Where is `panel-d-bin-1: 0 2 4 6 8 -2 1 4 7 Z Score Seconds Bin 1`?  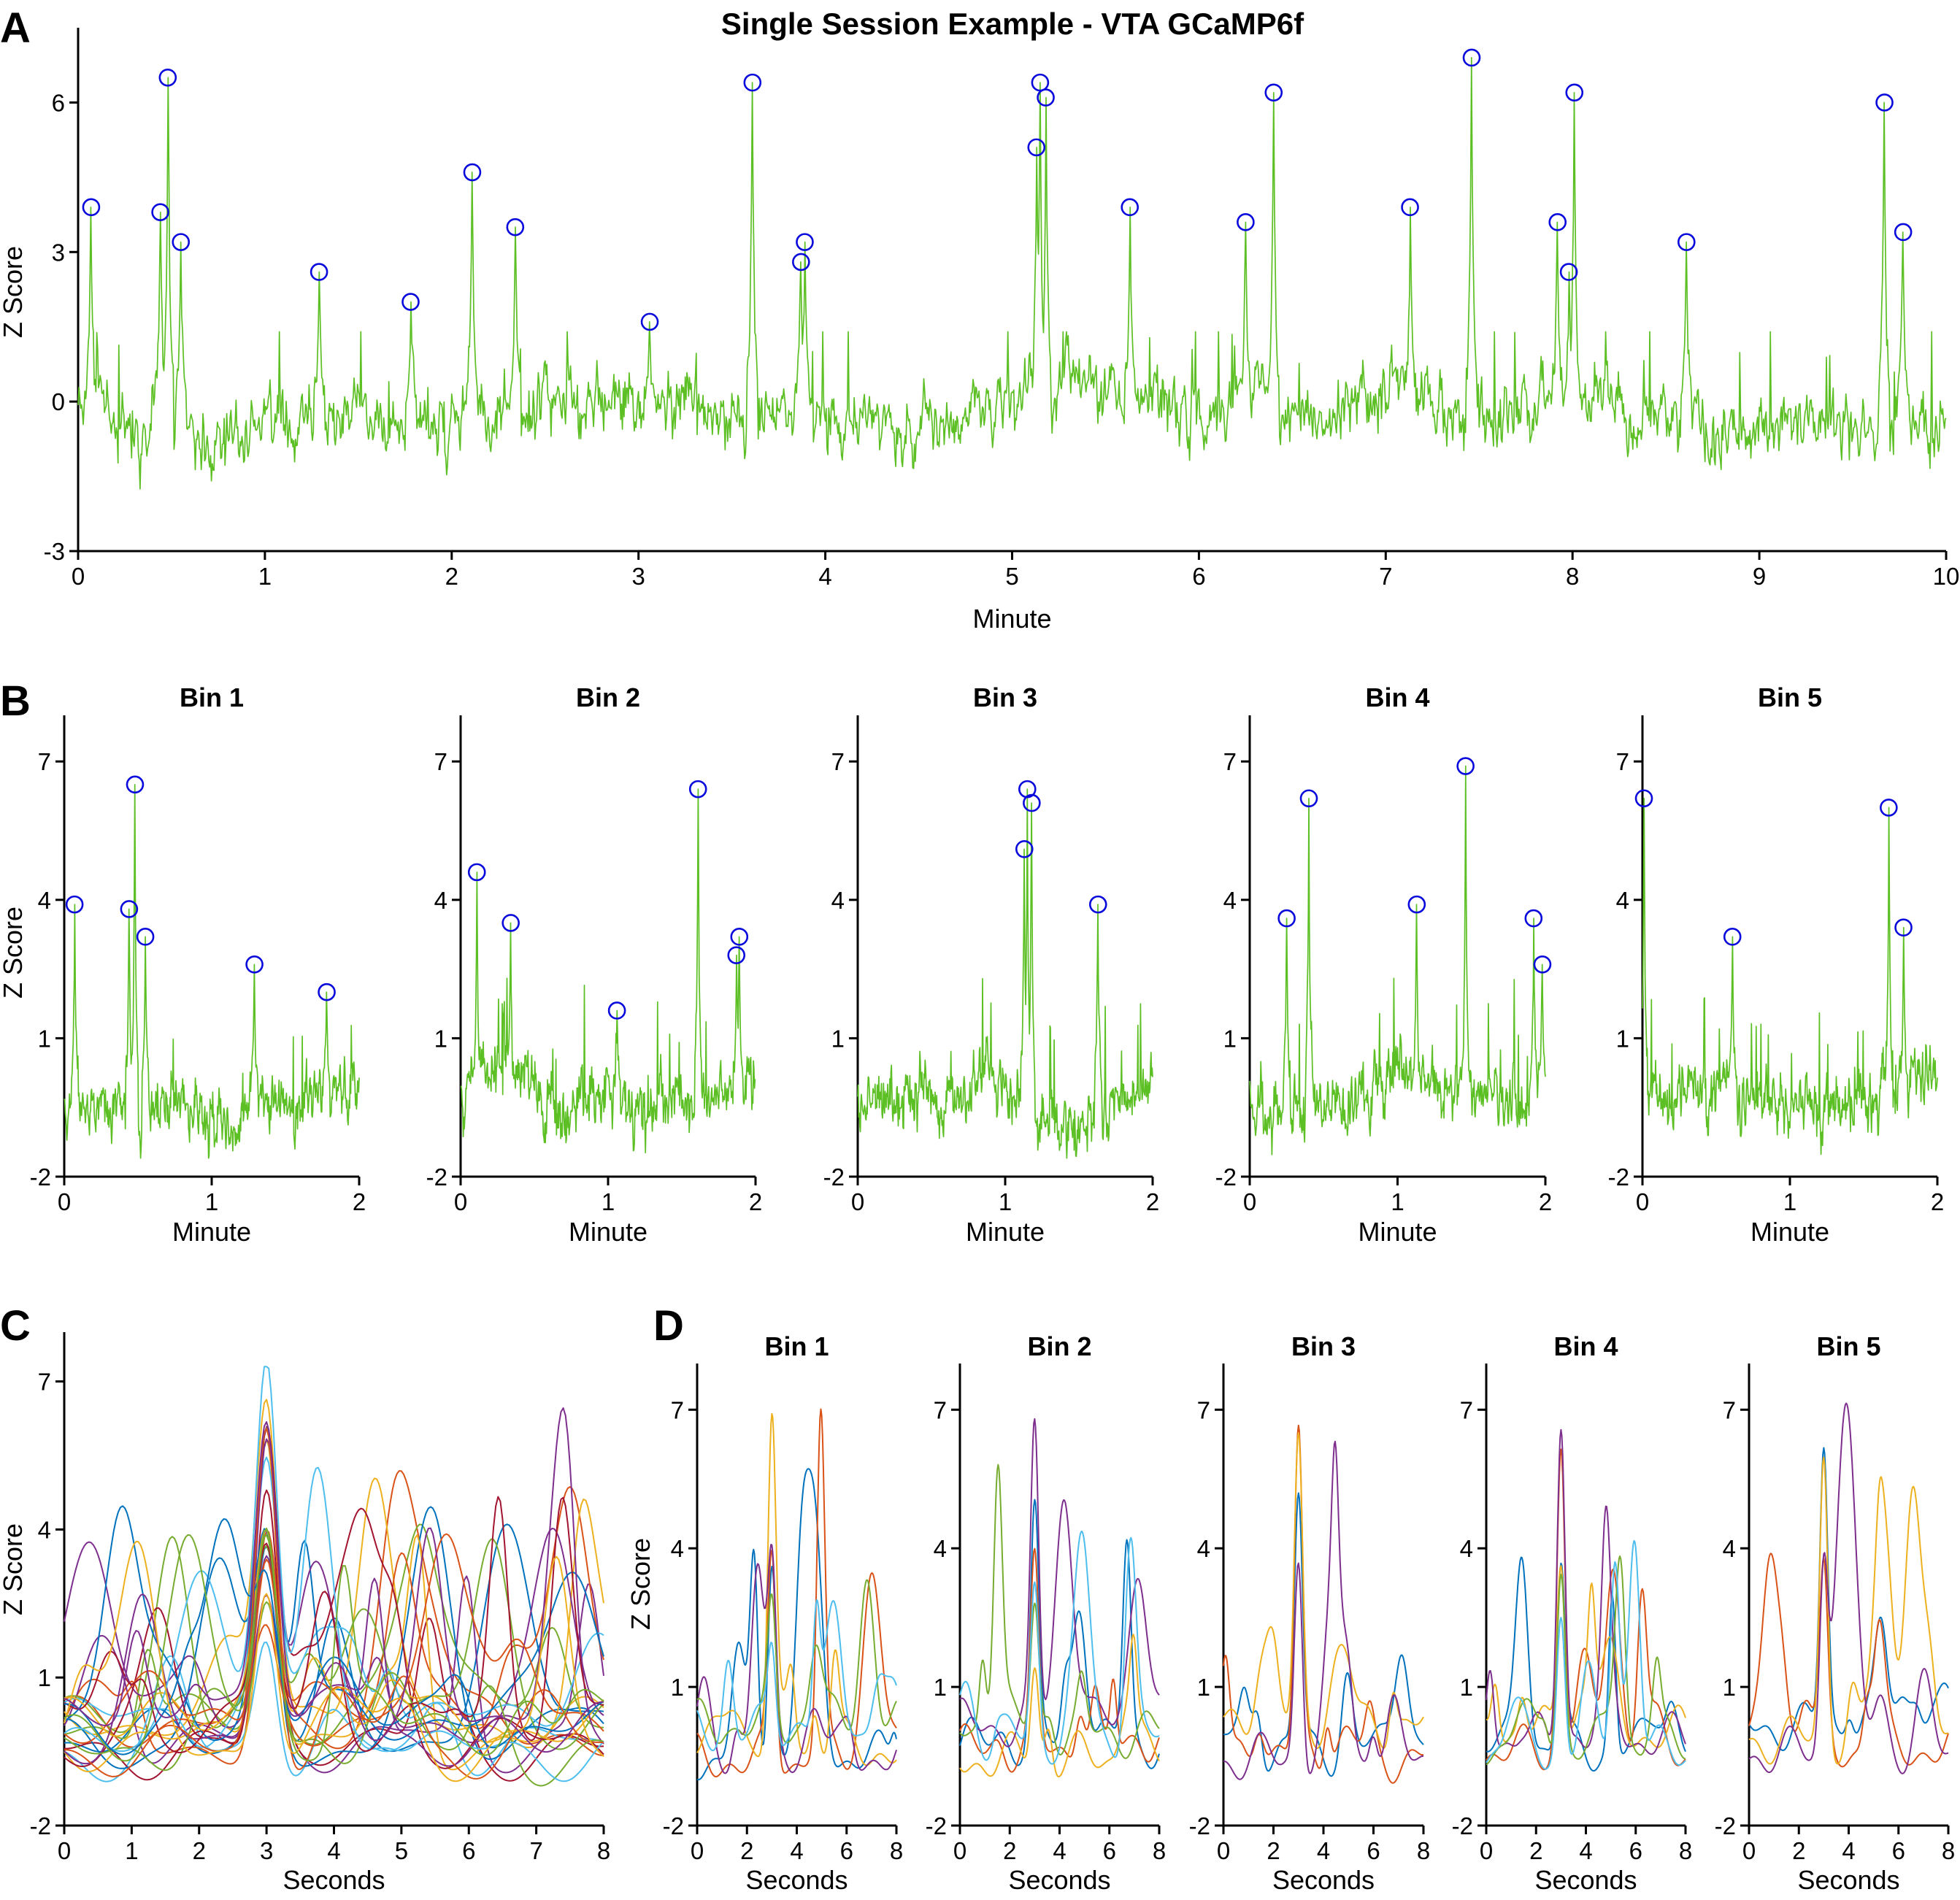 panel-d-bin-1: 0 2 4 6 8 -2 1 4 7 Z Score Seconds Bin 1 is located at coordinates (764, 1613).